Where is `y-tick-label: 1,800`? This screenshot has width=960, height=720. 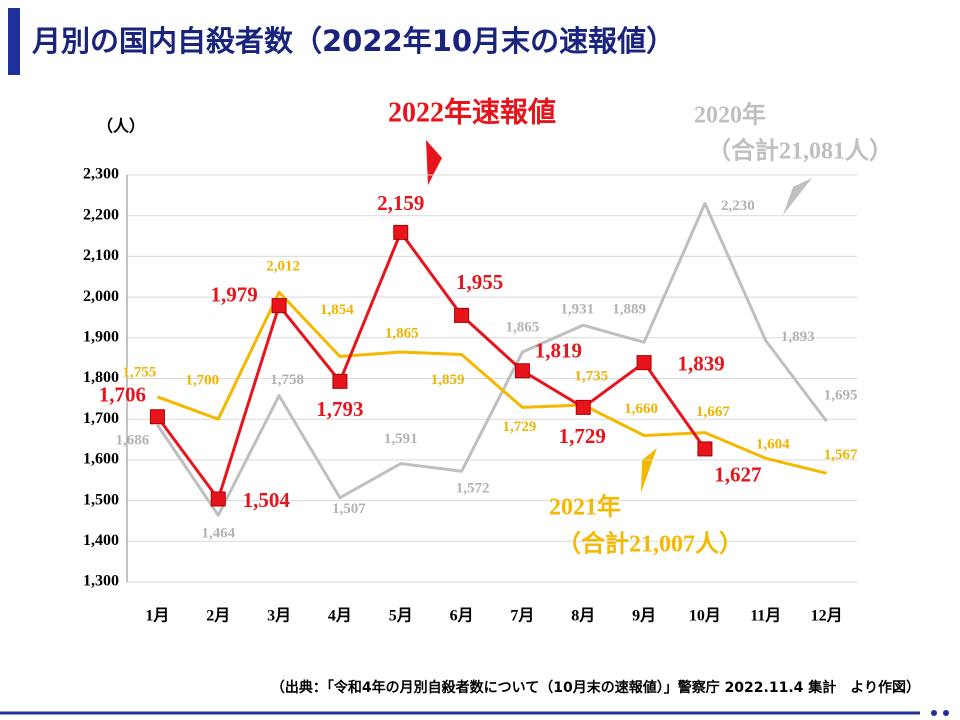
y-tick-label: 1,800 is located at coordinates (101, 377).